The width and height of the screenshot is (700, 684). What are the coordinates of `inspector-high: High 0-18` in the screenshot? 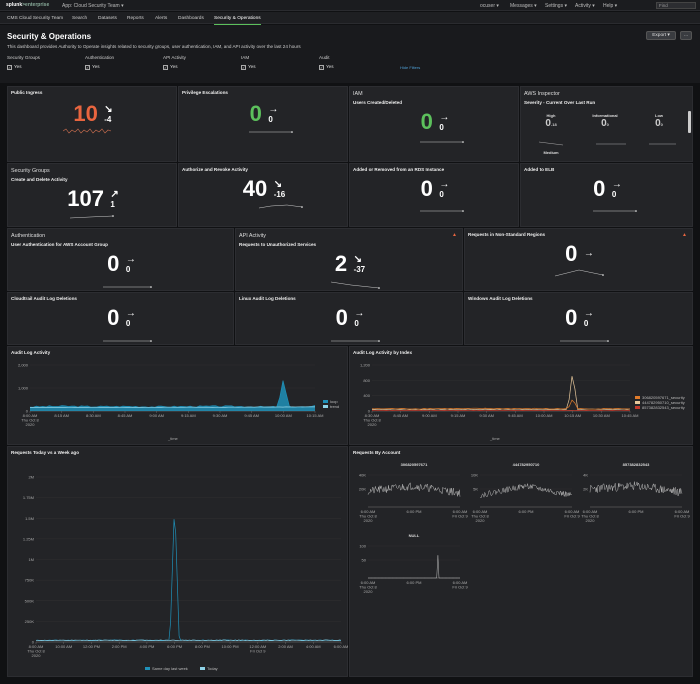 It's located at (551, 121).